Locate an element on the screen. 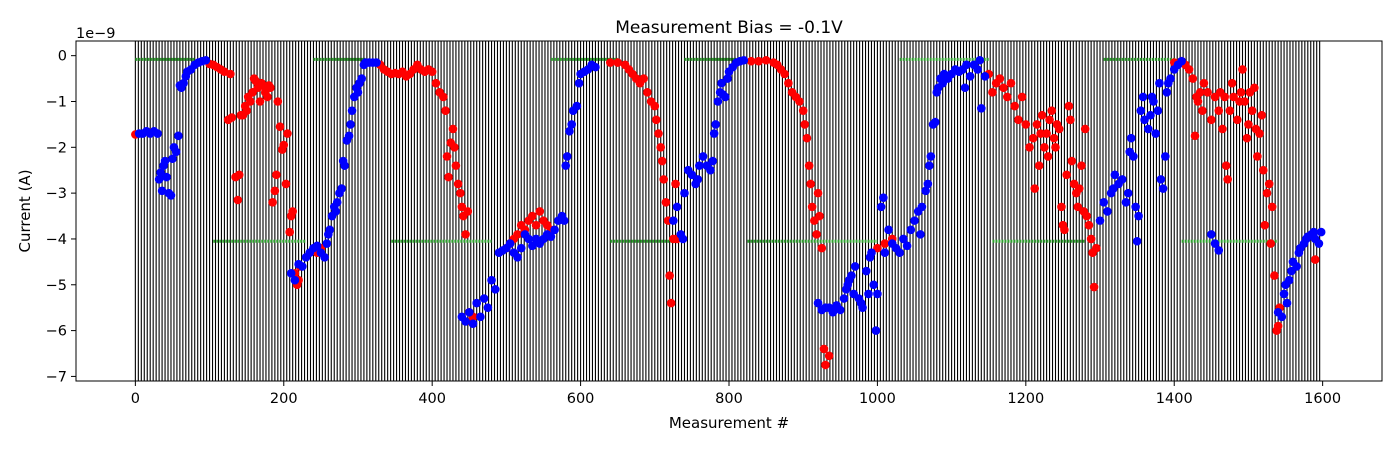  y-tick-label: −7 is located at coordinates (56, 377).